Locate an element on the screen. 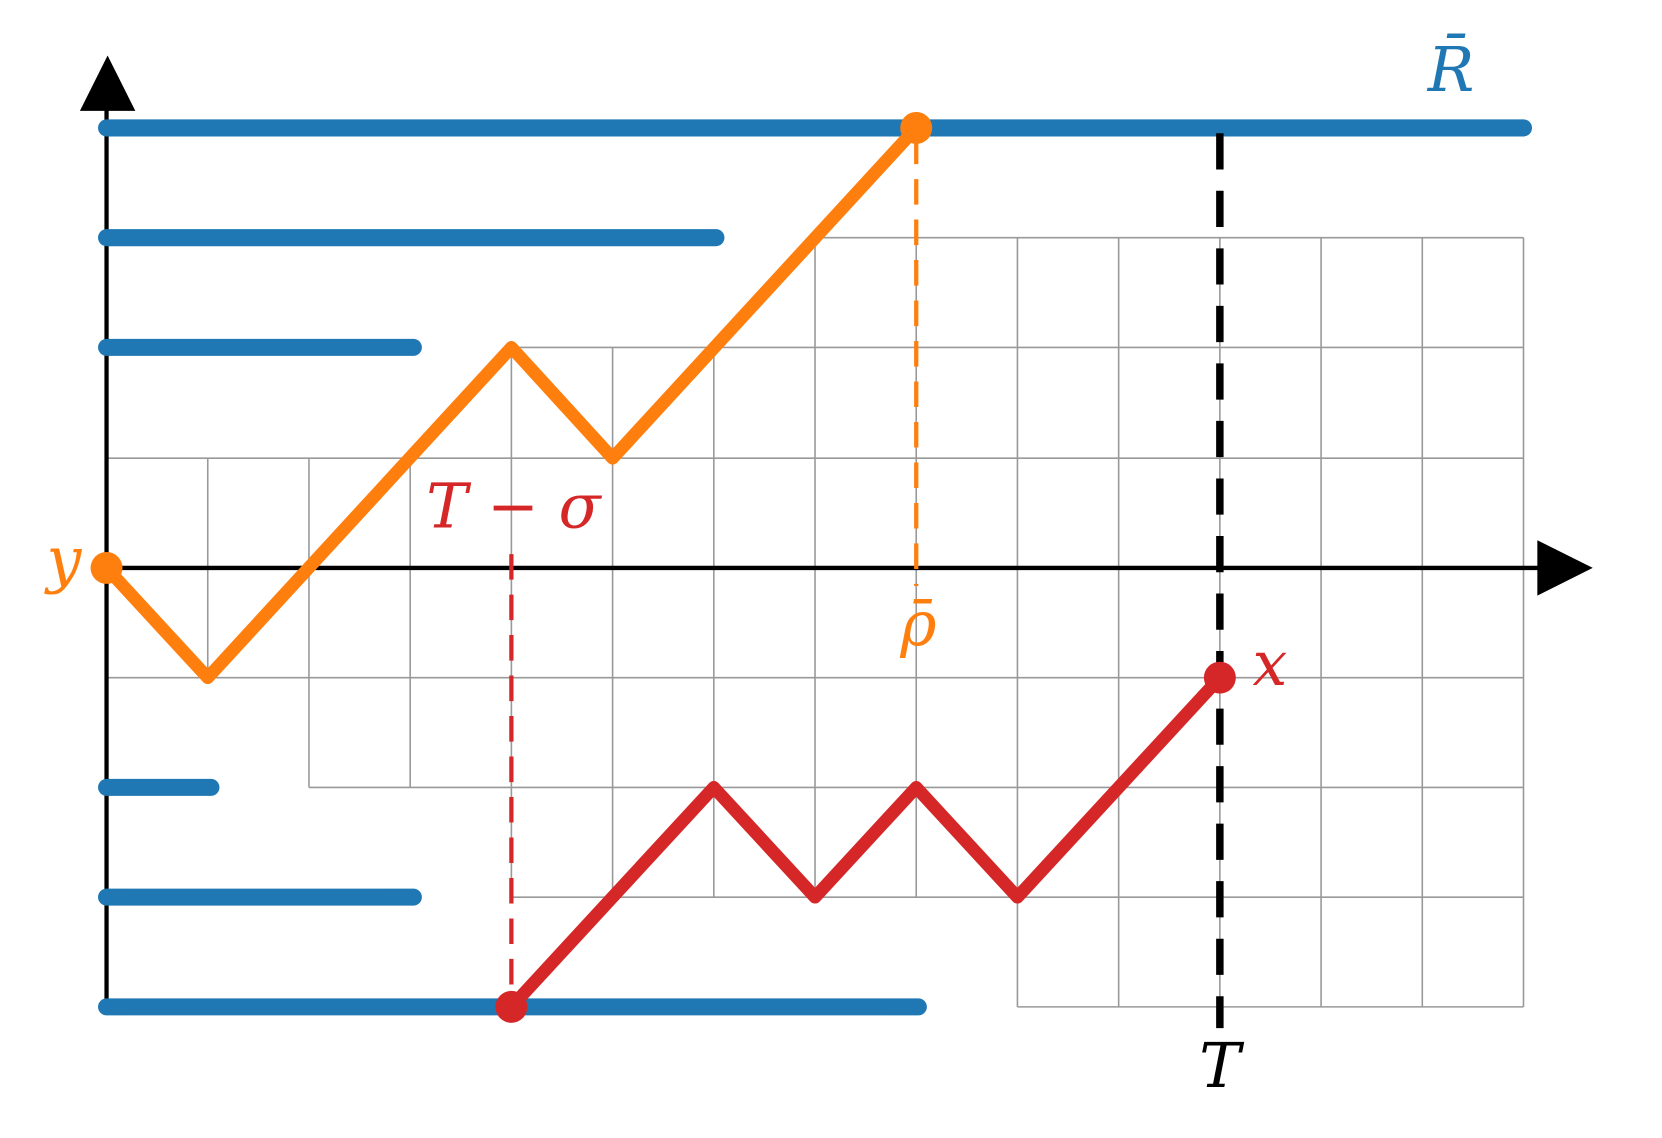  label-t: T is located at coordinates (1221, 1066).